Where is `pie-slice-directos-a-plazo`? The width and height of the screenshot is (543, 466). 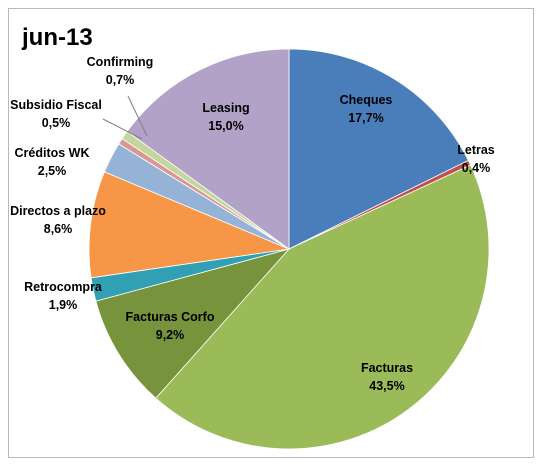 pie-slice-directos-a-plazo is located at coordinates (189, 225).